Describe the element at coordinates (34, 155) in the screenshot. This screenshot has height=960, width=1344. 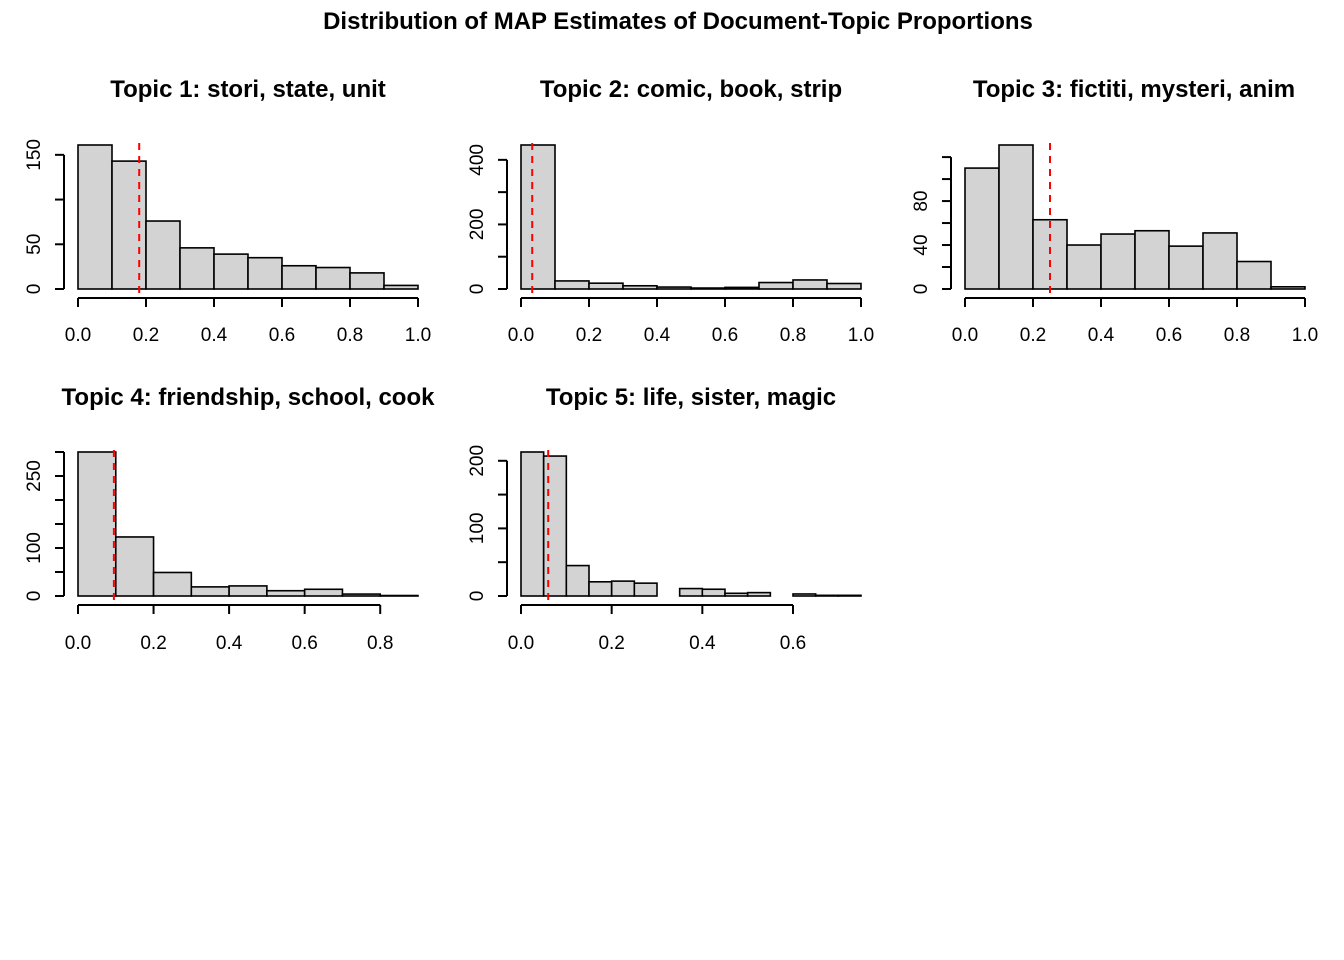
I see `y-tick-label: 150` at that location.